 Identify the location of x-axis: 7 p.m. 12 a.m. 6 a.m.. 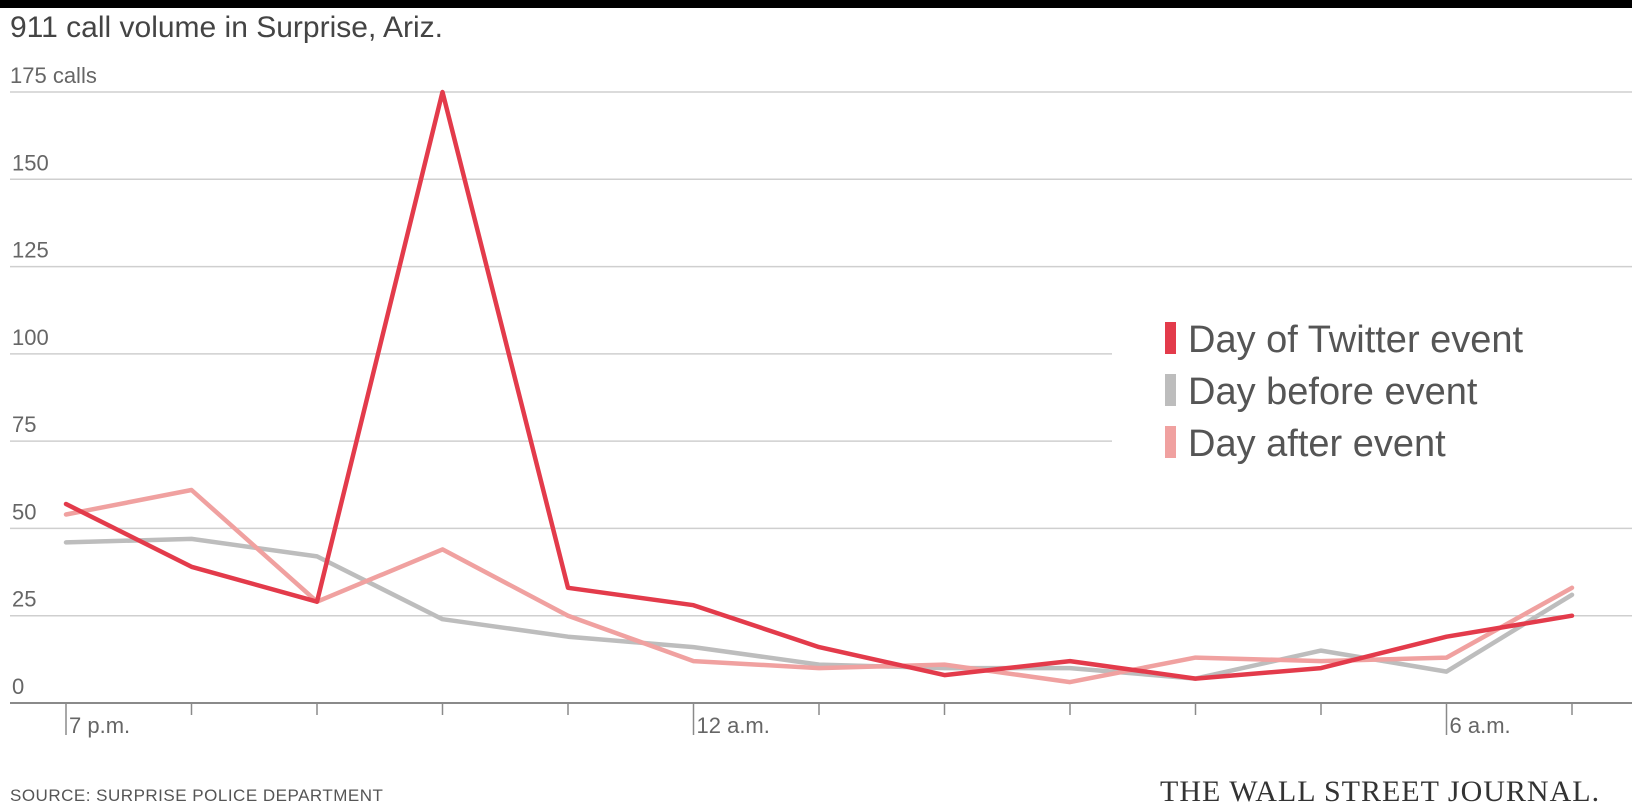
(821, 720).